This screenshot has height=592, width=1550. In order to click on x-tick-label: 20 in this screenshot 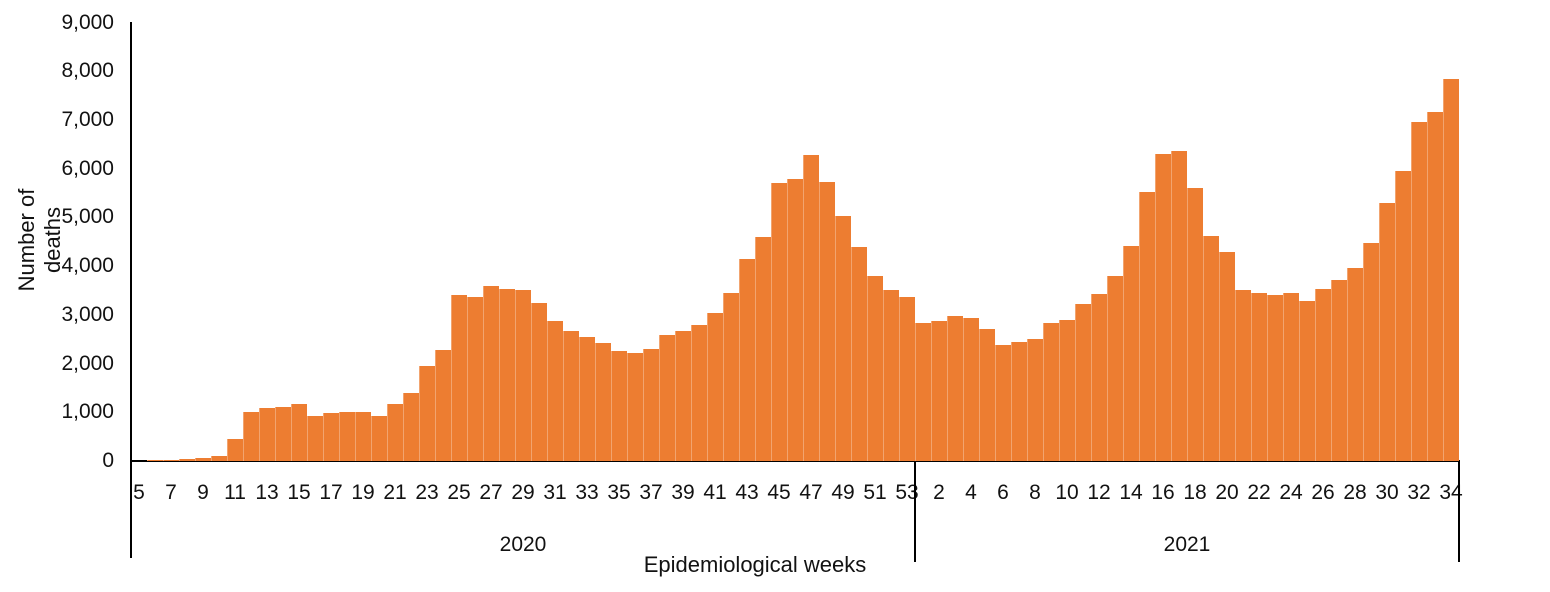, I will do `click(1227, 492)`.